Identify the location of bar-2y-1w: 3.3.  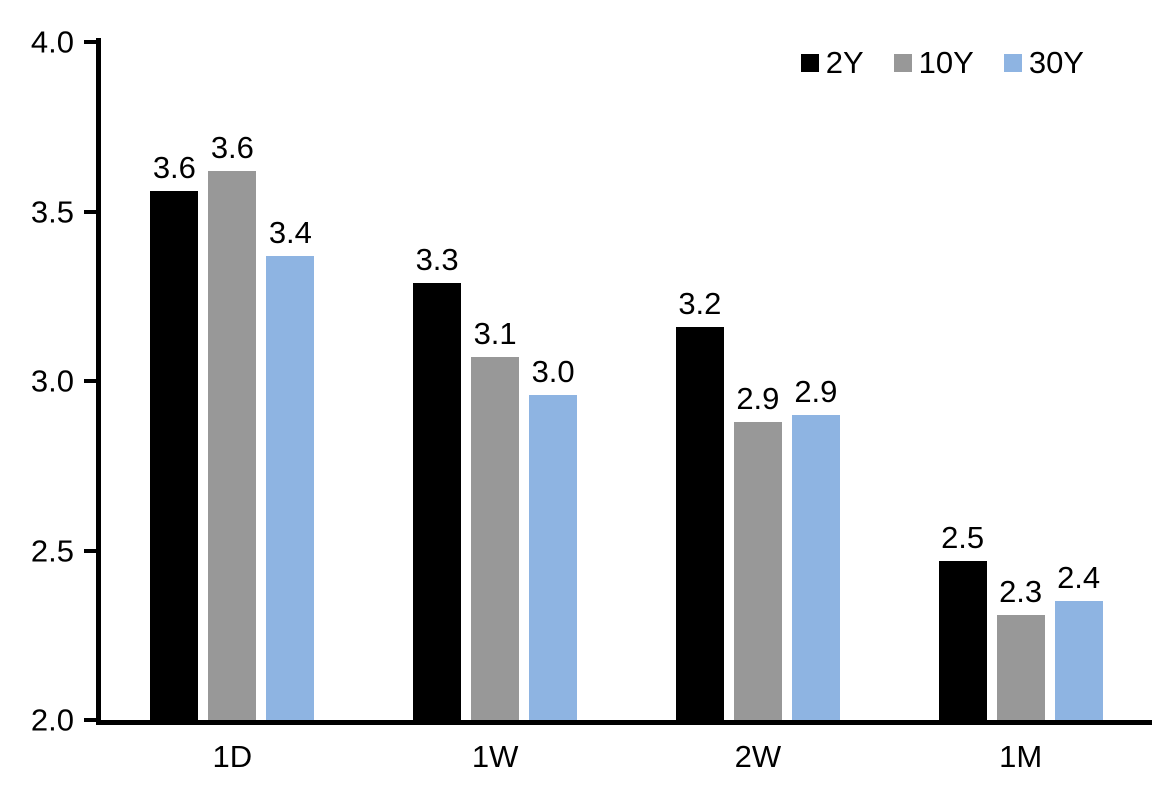
(437, 482).